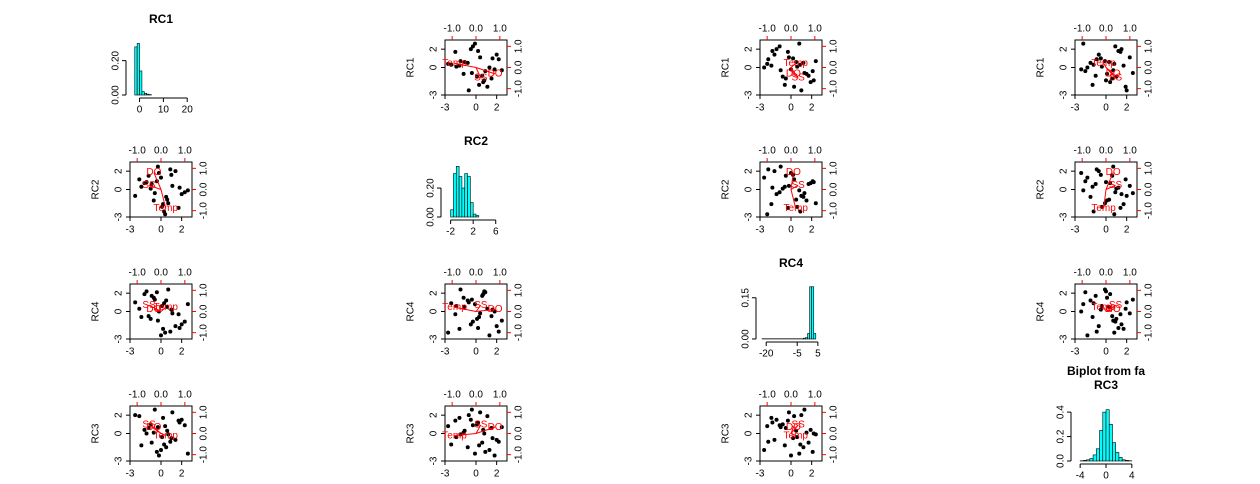  I want to click on x-tick-label: 2, so click(497, 352).